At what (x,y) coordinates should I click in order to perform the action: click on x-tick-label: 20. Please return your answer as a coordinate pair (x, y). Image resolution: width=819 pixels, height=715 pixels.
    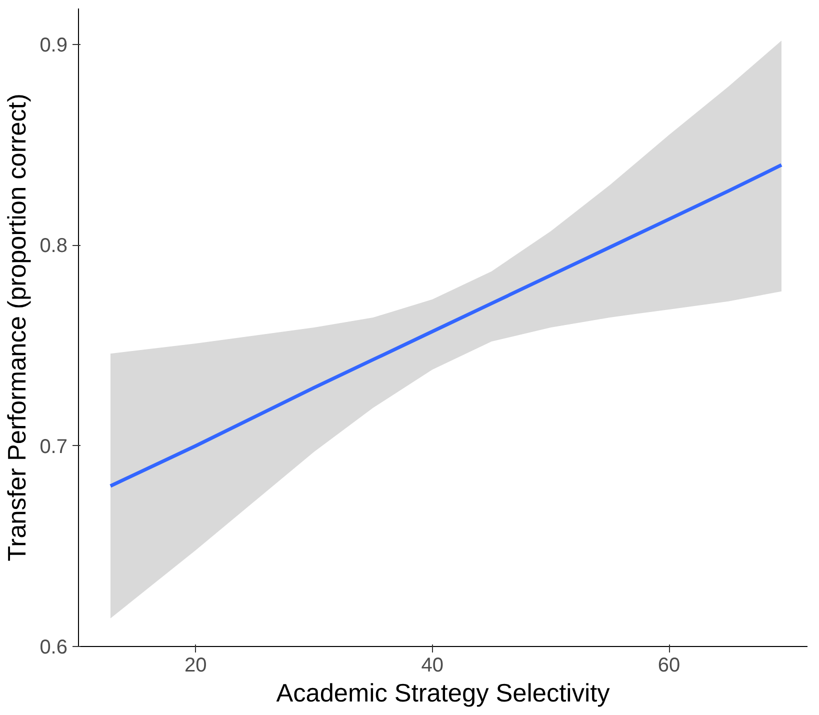
    Looking at the image, I should click on (195, 665).